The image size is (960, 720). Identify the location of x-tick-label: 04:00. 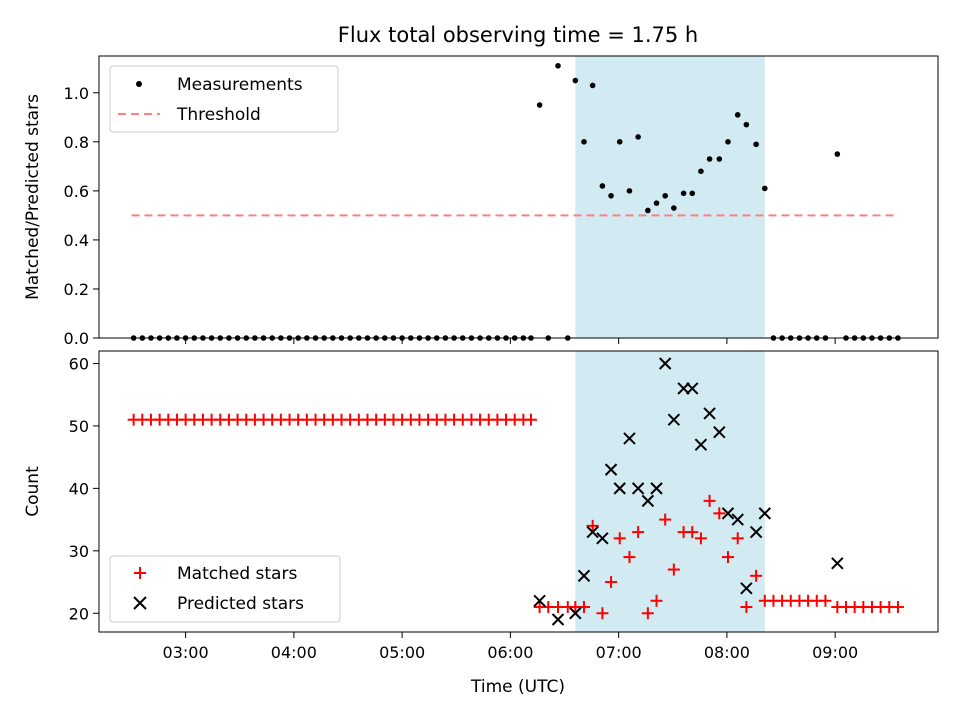
(294, 652).